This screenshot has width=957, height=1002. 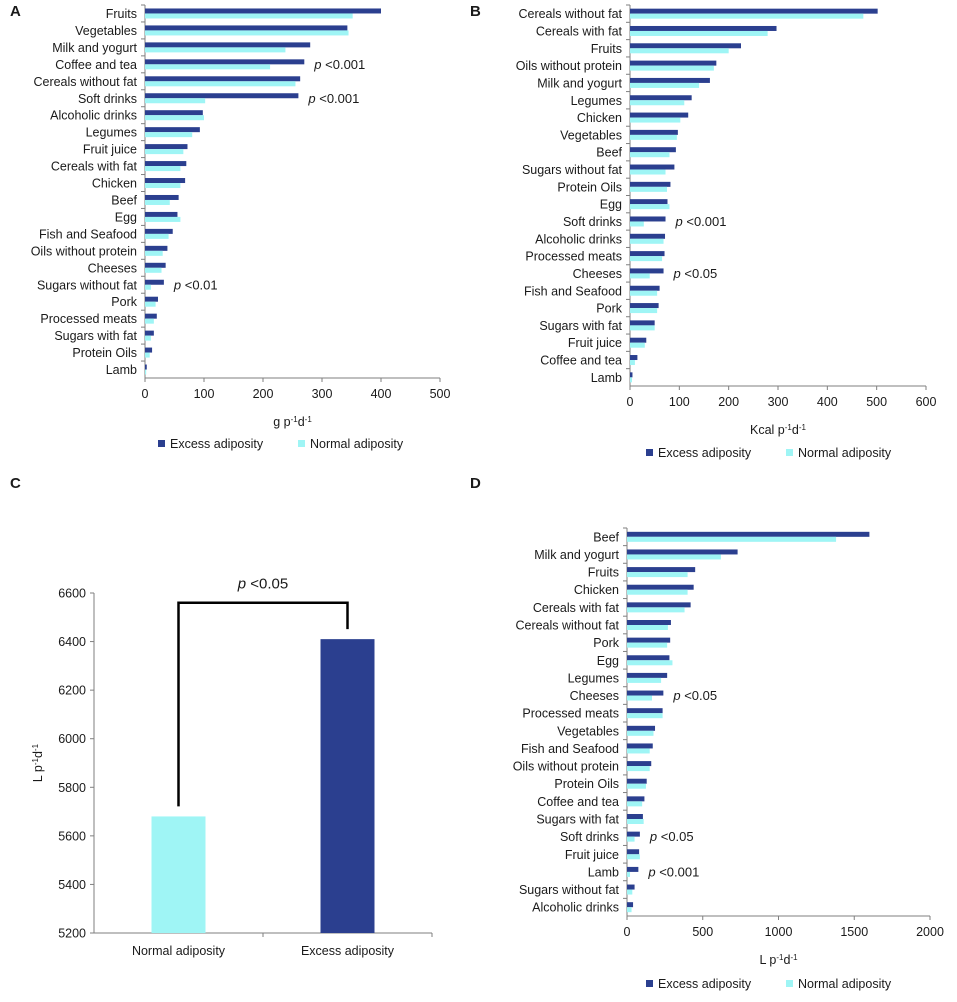 I want to click on category-label: Alcoholic drinks, so click(x=575, y=908).